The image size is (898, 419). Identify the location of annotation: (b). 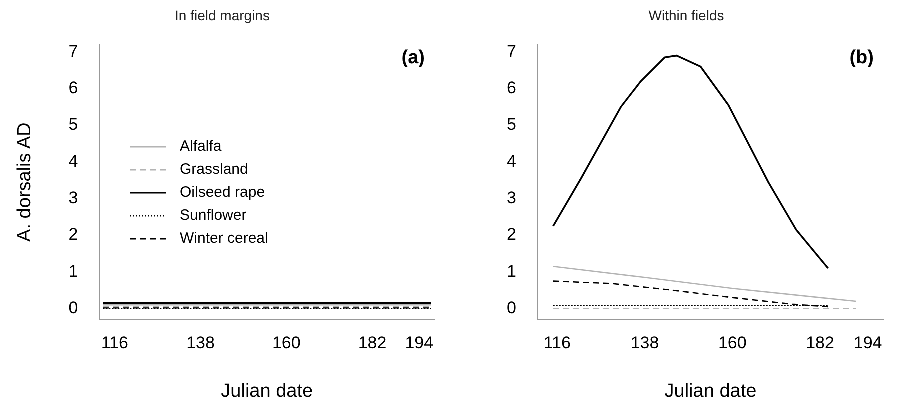
(862, 58).